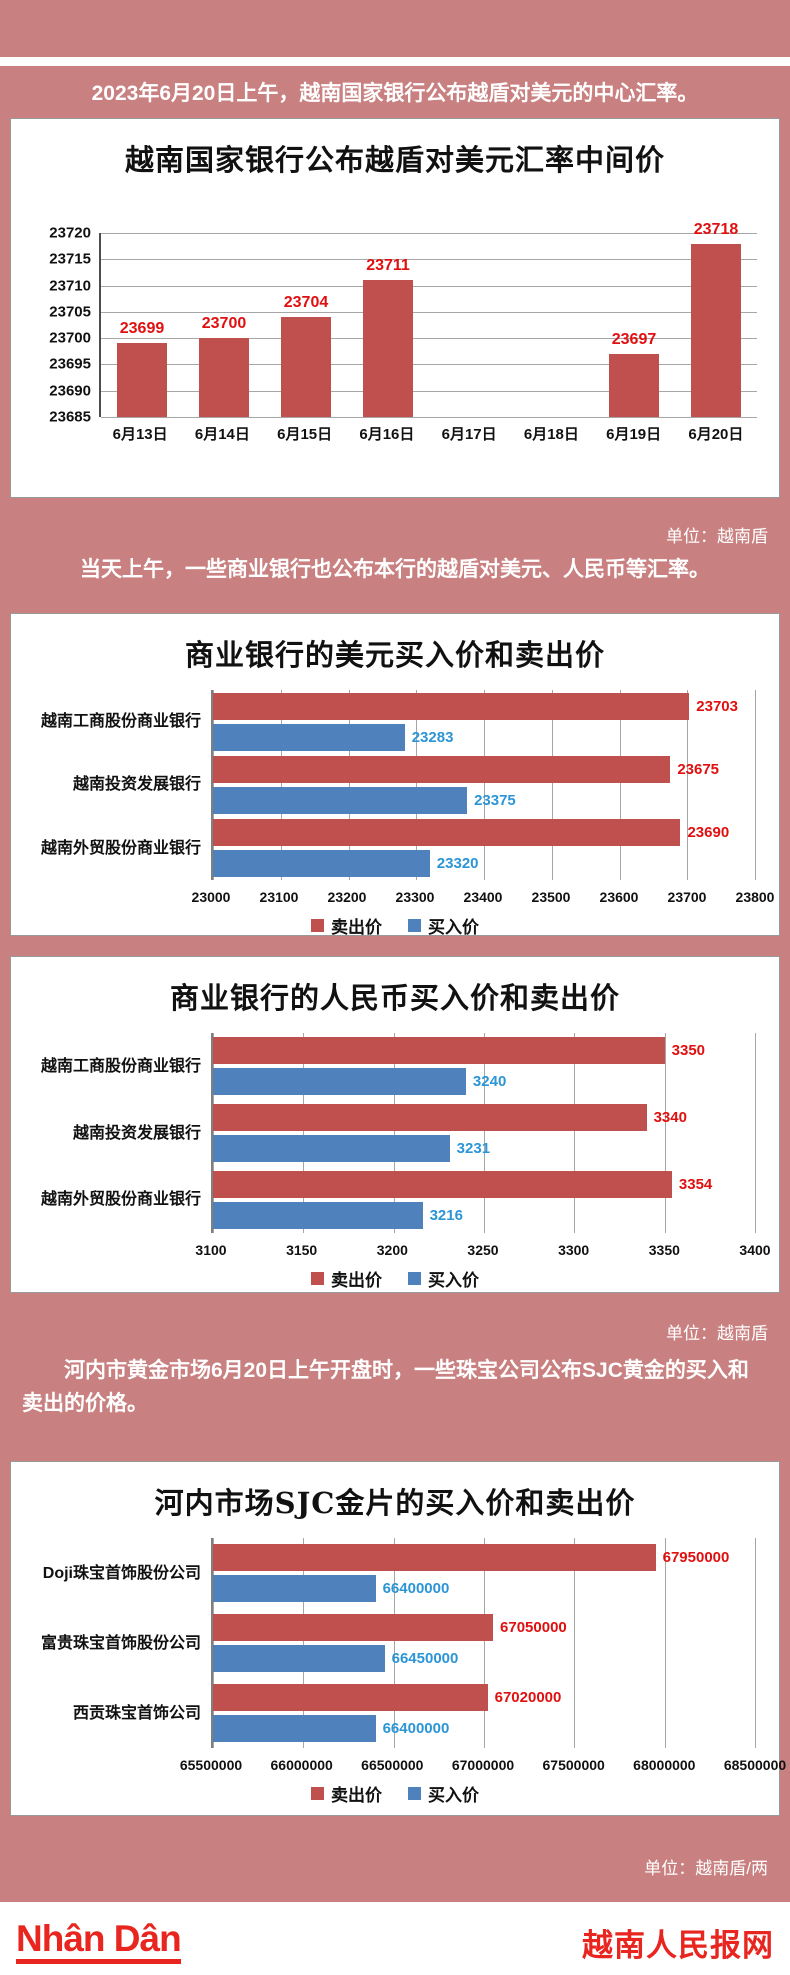 The image size is (790, 1975). Describe the element at coordinates (395, 28) in the screenshot. I see `top-band` at that location.